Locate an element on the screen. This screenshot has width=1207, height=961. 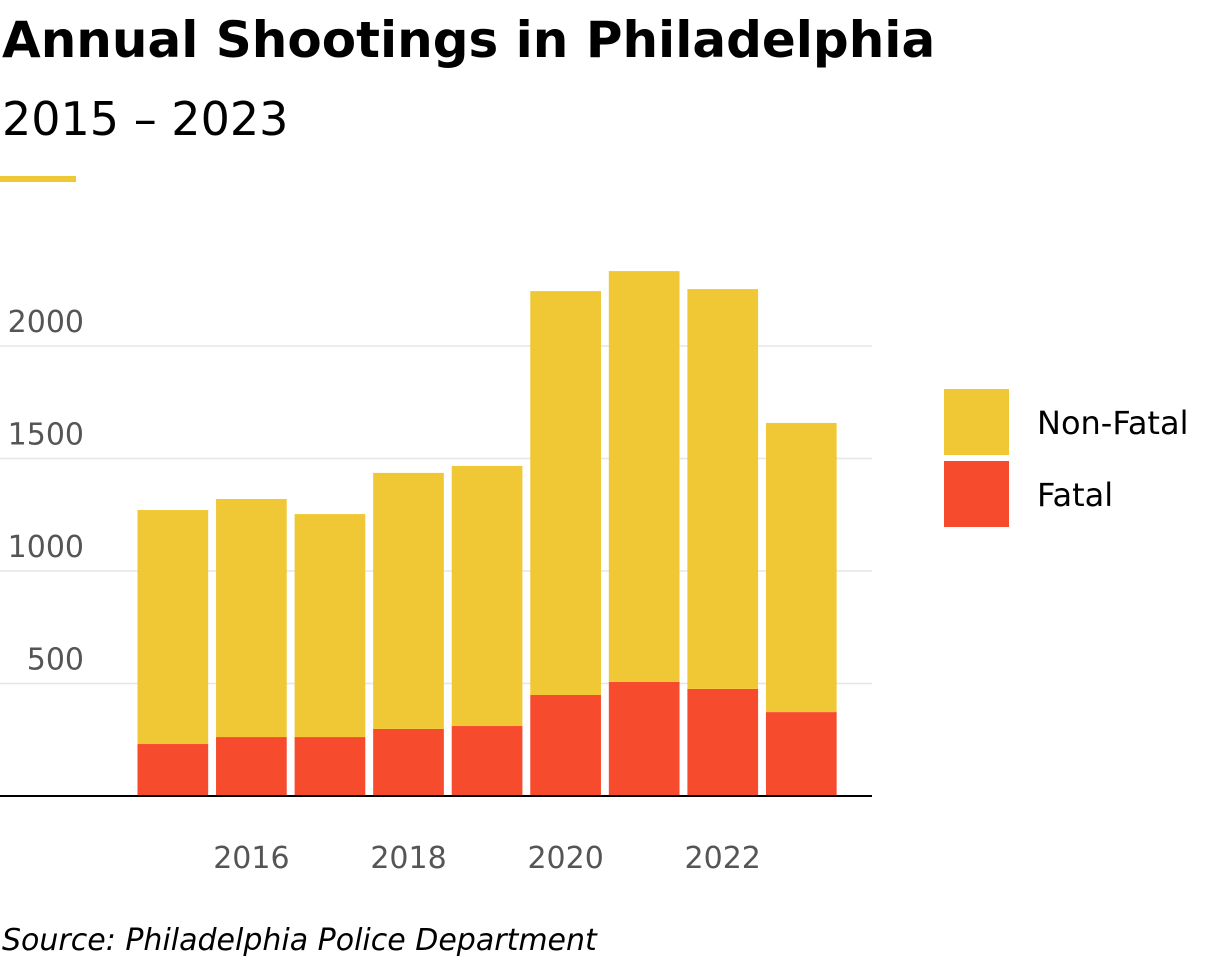
chart-title: Annual Shootings in Philadelphia is located at coordinates (468, 40).